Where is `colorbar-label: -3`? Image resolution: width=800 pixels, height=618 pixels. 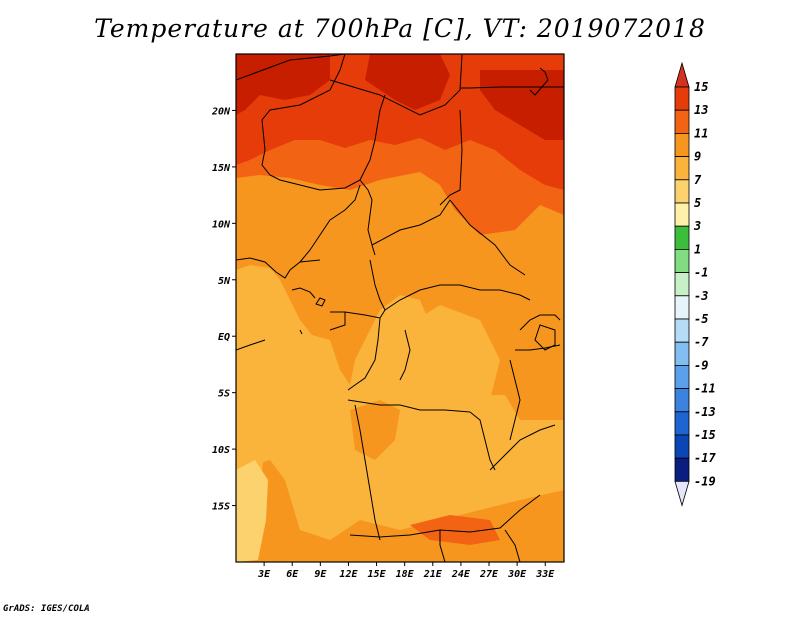
colorbar-label: -3 is located at coordinates (701, 296).